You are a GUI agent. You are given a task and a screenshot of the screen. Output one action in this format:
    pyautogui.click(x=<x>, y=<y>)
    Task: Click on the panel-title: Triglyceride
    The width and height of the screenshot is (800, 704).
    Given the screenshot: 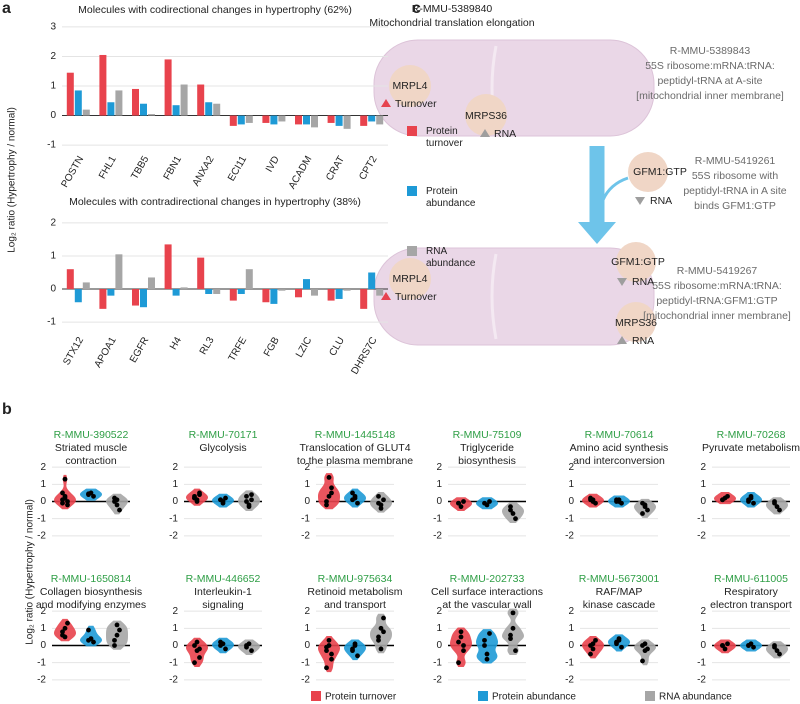 What is the action you would take?
    pyautogui.click(x=487, y=448)
    